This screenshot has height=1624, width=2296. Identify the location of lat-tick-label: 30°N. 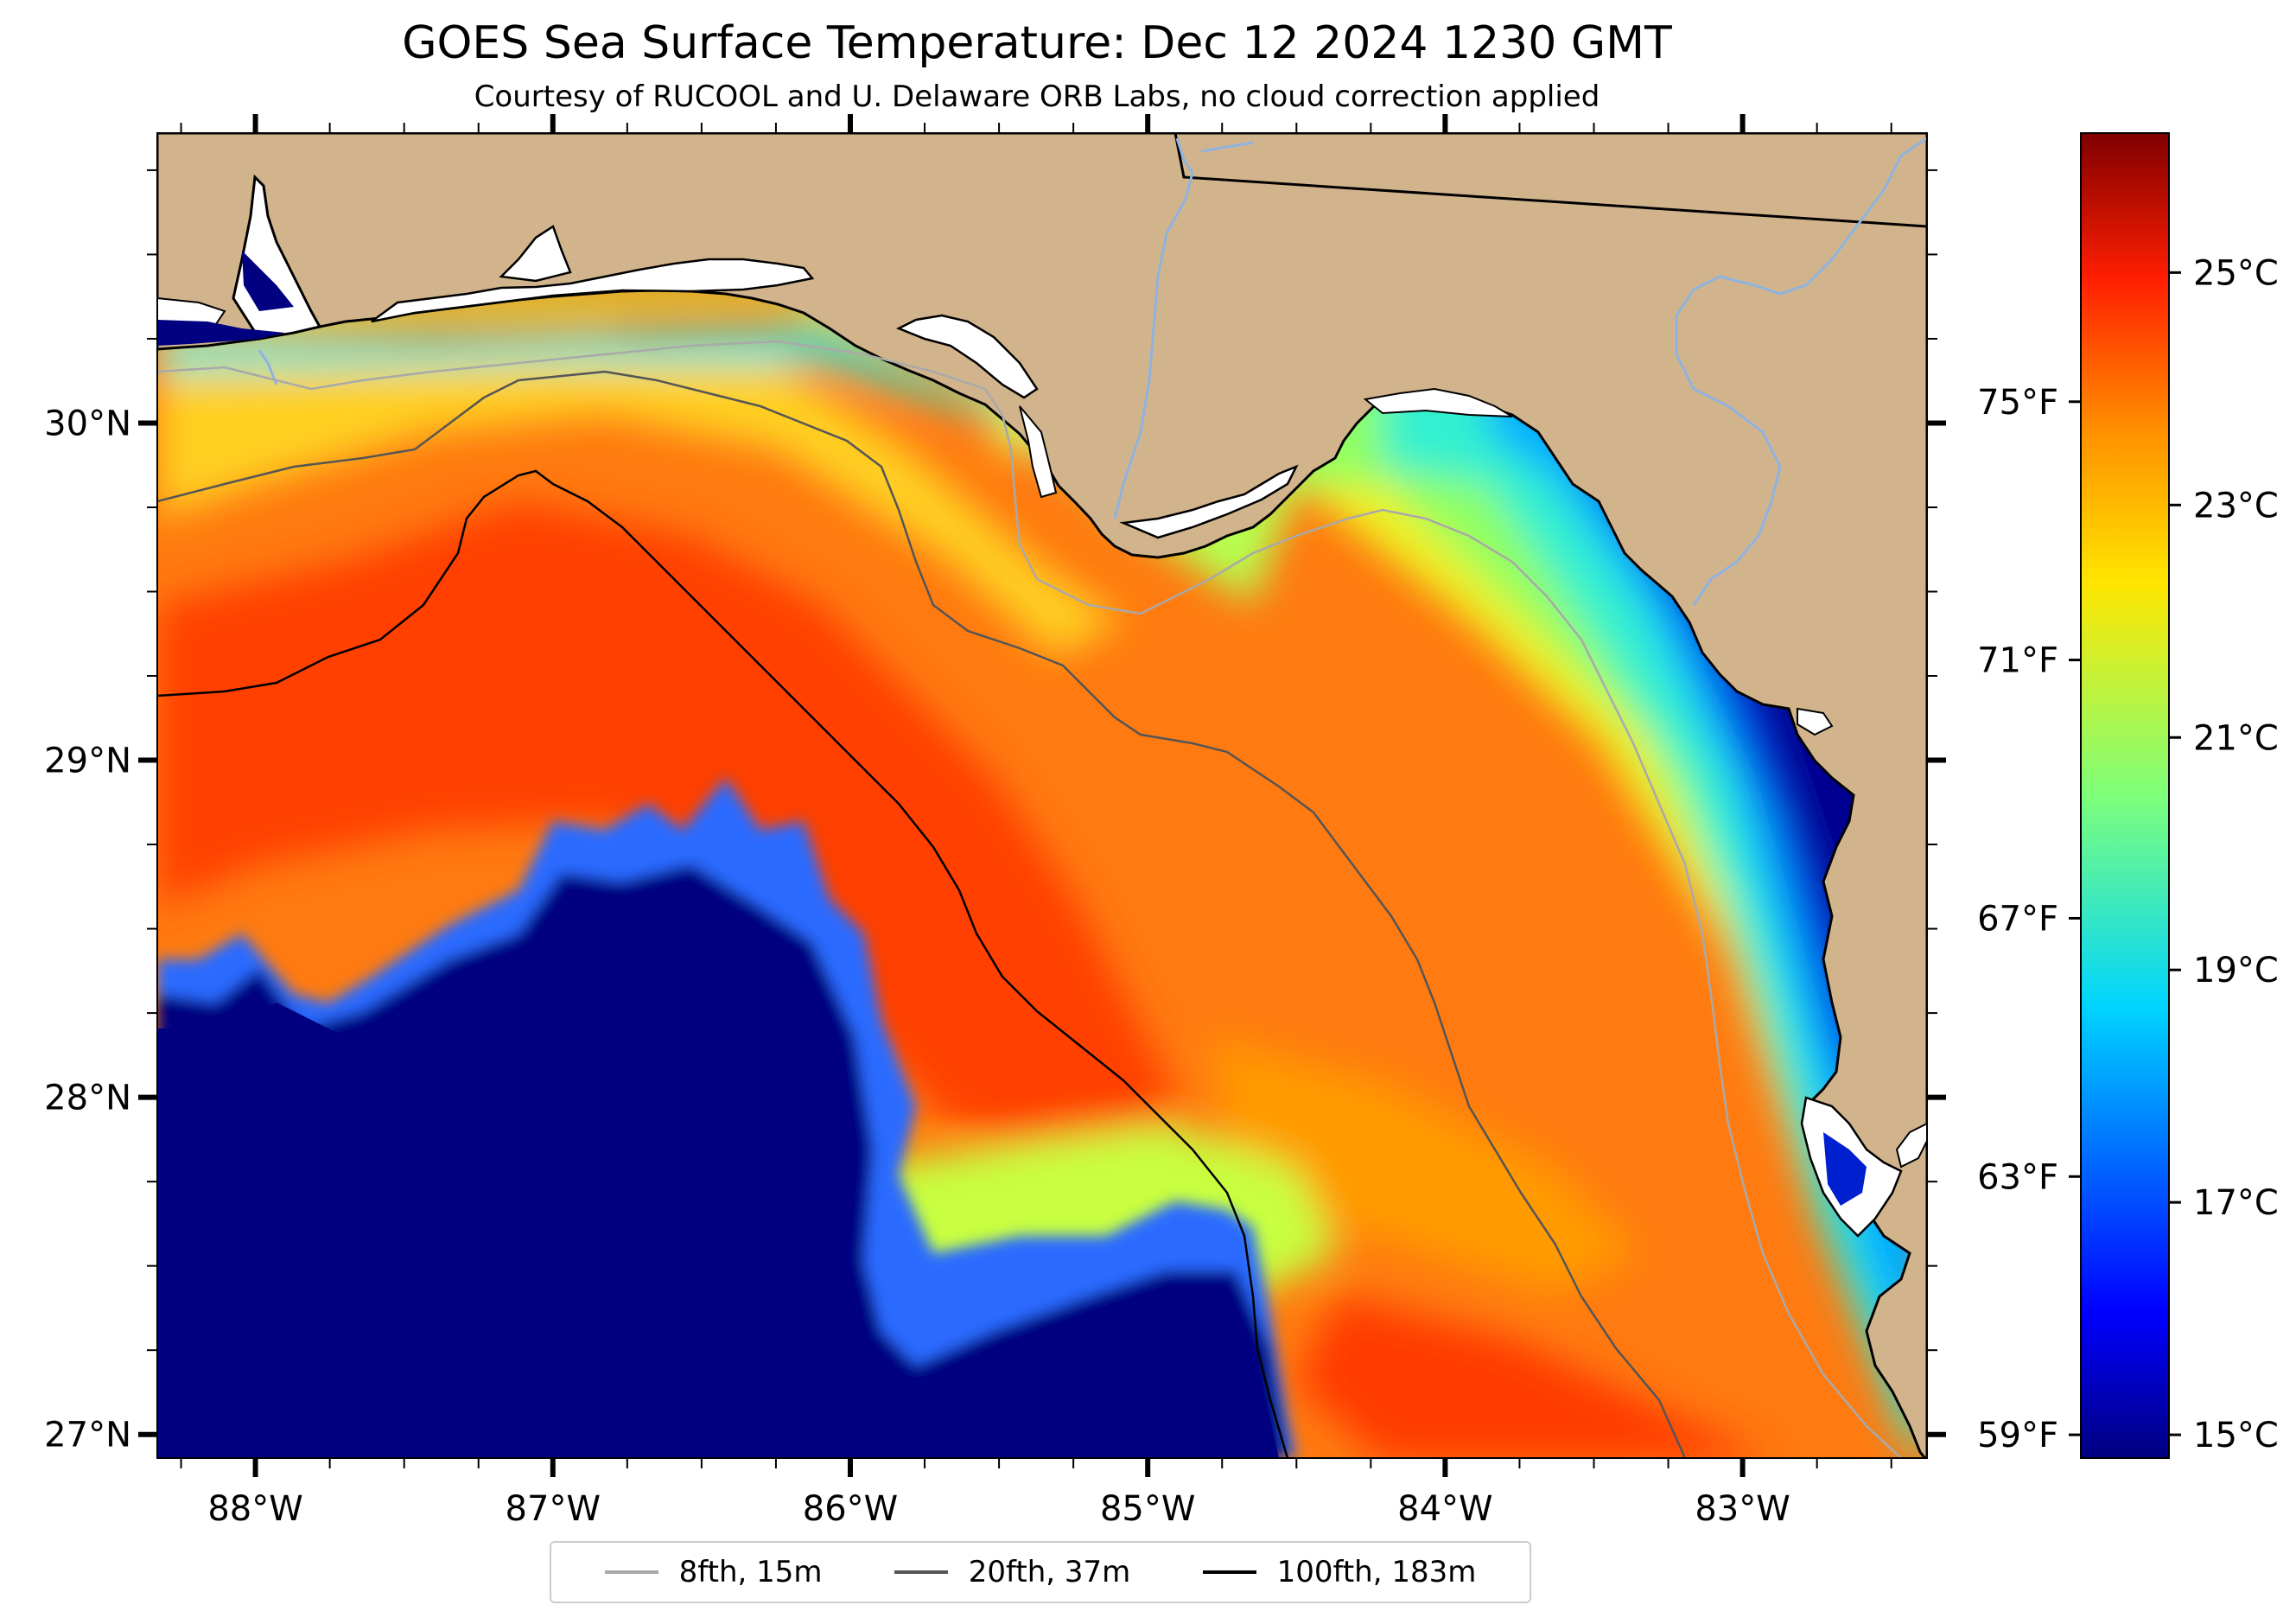
(87, 423).